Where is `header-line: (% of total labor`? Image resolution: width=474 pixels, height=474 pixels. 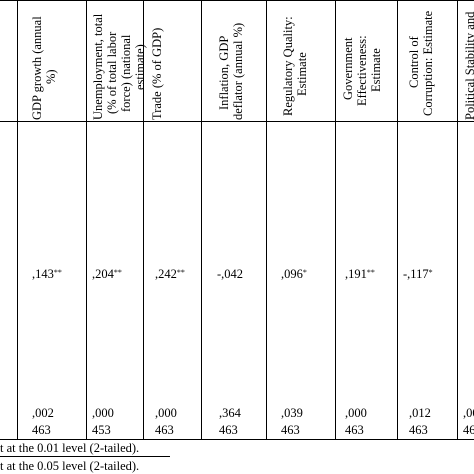
header-line: (% of total labor is located at coordinates (112, 72).